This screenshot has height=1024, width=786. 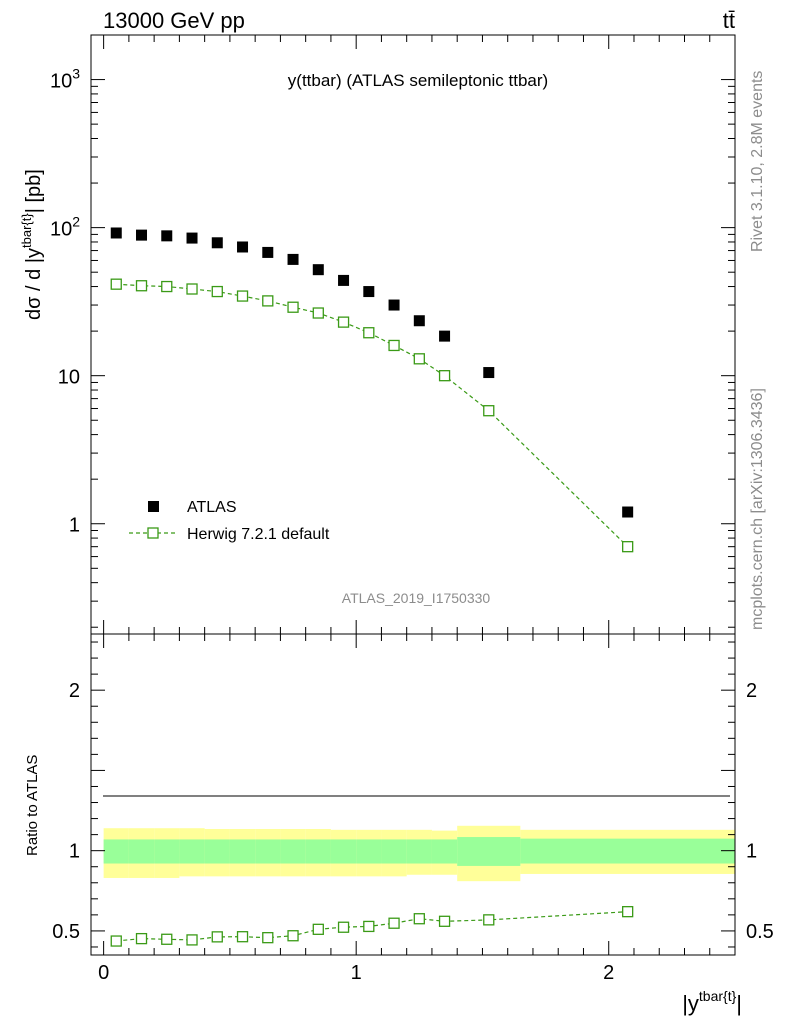 I want to click on legend: ATLAS Herwig 7.2.1 default, so click(x=229, y=521).